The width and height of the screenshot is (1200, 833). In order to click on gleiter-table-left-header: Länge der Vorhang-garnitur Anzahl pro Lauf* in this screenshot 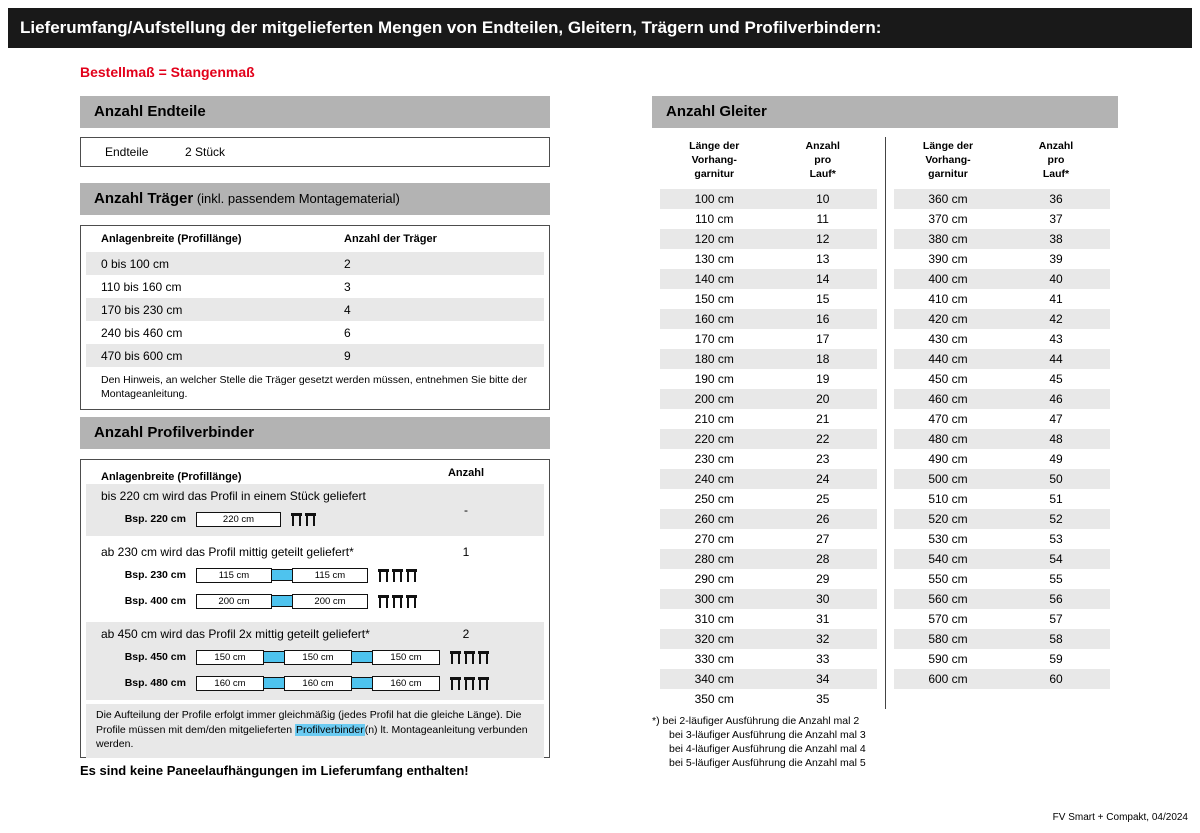, I will do `click(768, 163)`.